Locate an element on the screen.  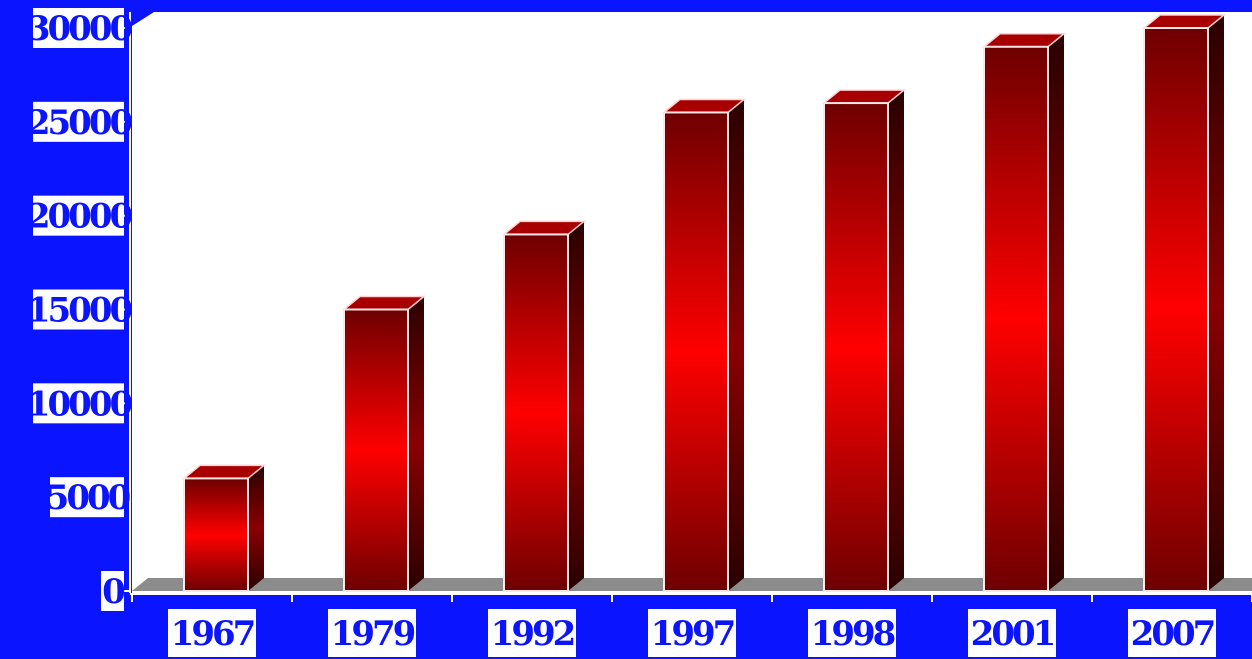
bar-1997 is located at coordinates (704, 345).